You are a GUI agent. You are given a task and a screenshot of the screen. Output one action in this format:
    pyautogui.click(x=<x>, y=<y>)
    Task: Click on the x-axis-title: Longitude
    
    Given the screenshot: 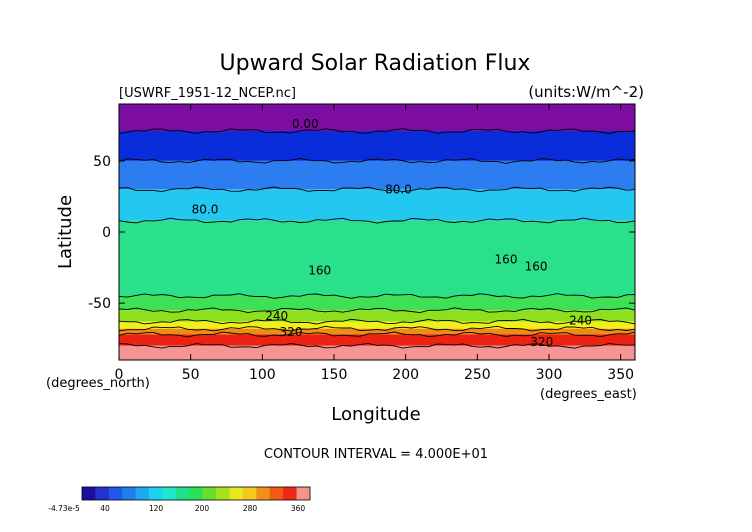 What is the action you would take?
    pyautogui.click(x=376, y=414)
    